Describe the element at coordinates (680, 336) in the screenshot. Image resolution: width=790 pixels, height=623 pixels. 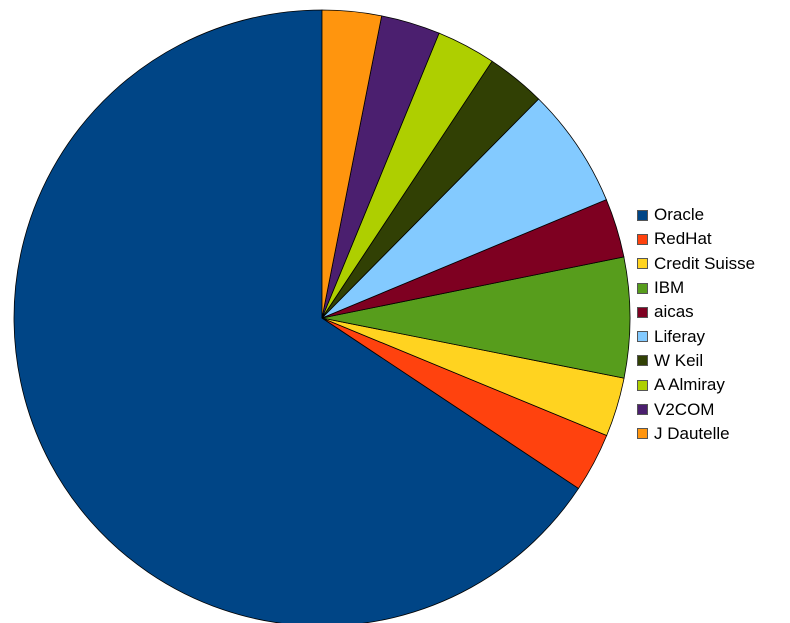
I see `legend-label: Liferay` at that location.